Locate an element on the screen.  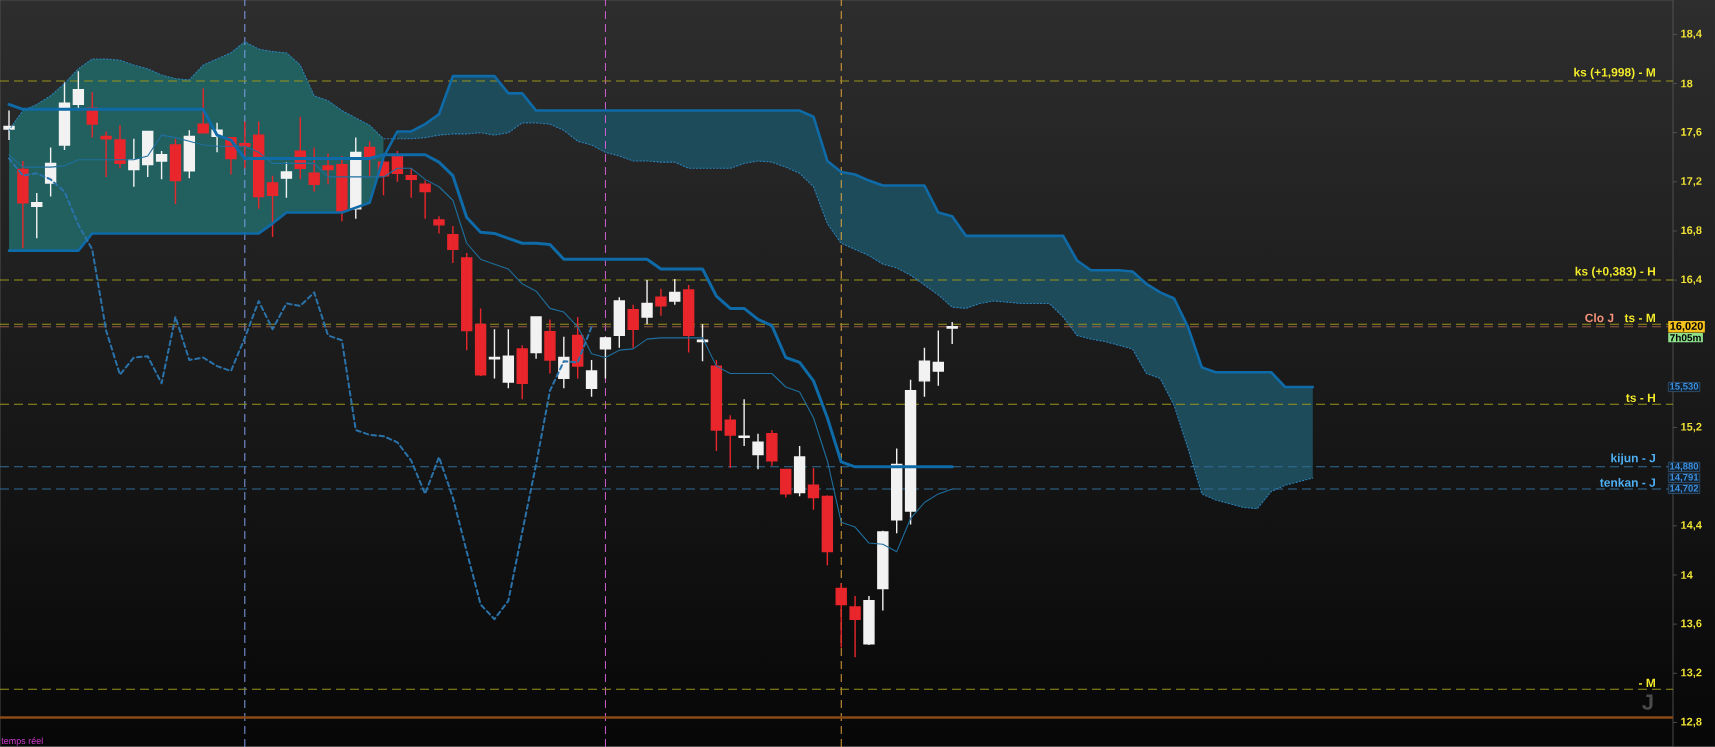
ref-line-label: ks (+0,383) - H is located at coordinates (1615, 272).